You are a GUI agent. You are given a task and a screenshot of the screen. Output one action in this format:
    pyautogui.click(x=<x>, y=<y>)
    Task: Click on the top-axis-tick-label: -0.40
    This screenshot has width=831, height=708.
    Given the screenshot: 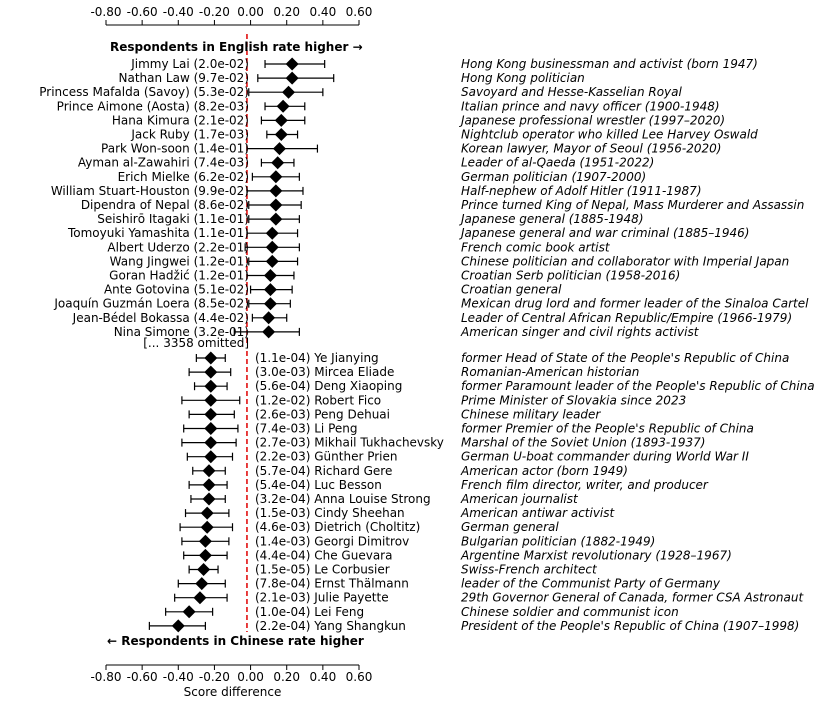 What is the action you would take?
    pyautogui.click(x=178, y=12)
    